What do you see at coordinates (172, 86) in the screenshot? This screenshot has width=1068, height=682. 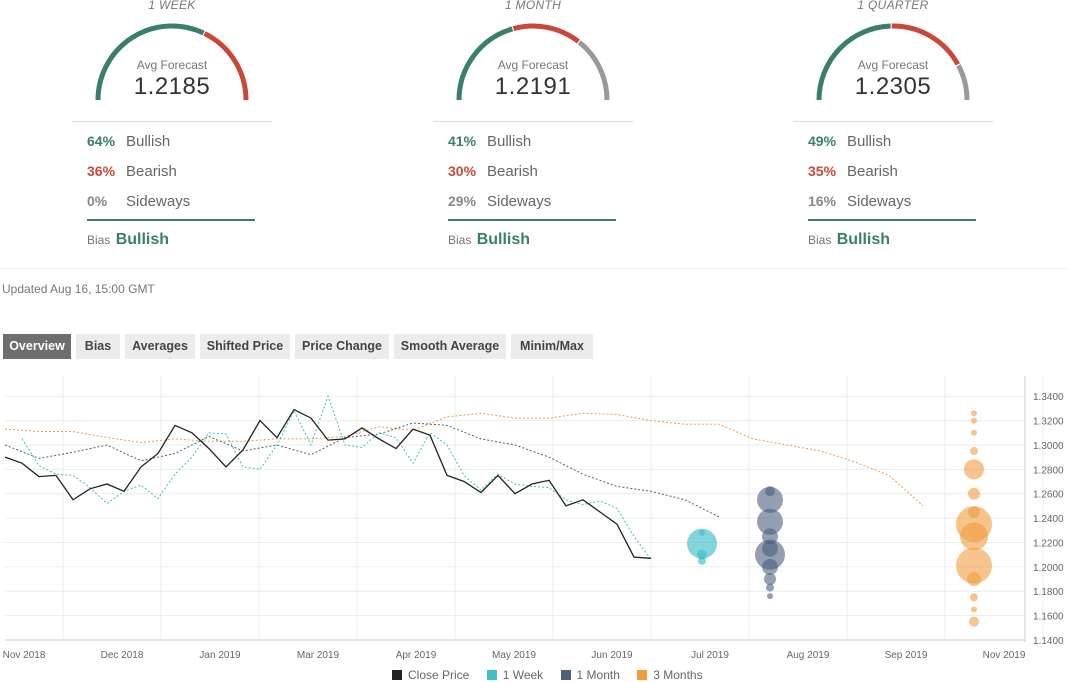 I see `avg-forecast-value: 1.2185` at bounding box center [172, 86].